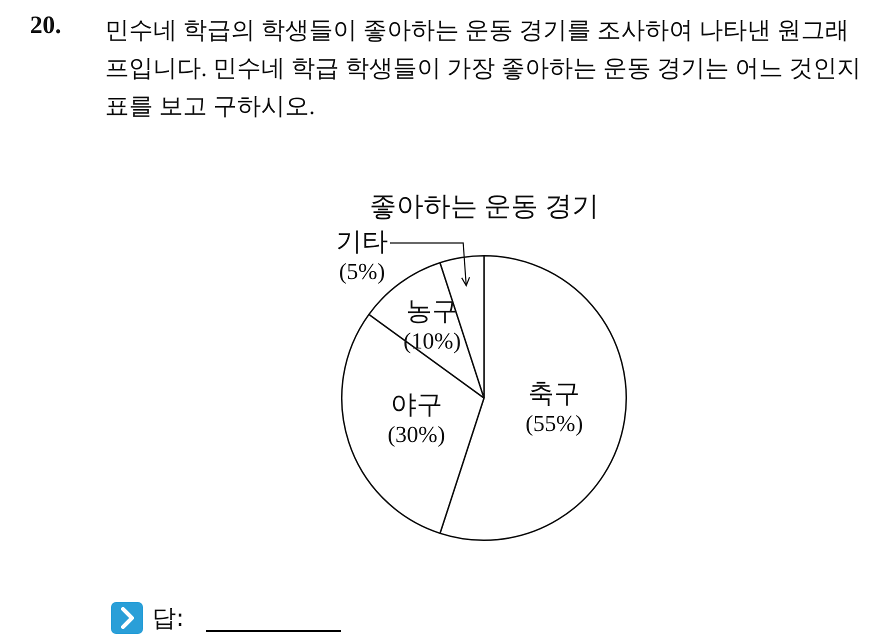 The height and width of the screenshot is (642, 884). Describe the element at coordinates (483, 69) in the screenshot. I see `text: 민수네 학급의 학생들이 좋아하는 운동 경기를 조사하여 나타낸 원그래프입니다. 민수네 학급 학생들이 가장 좋아하는 운동 경기는 어느 것인지 표를 보고 구하시오.` at that location.